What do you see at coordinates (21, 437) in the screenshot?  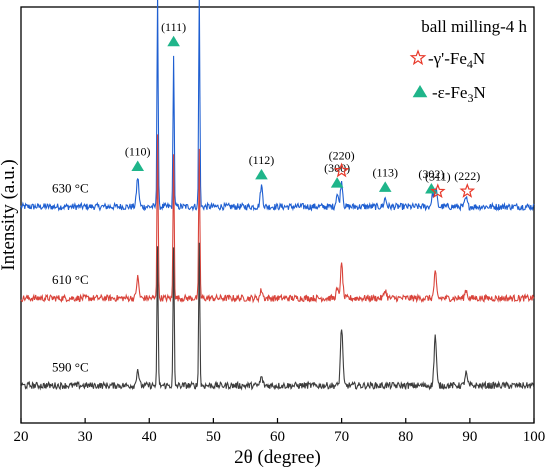 I see `x-tick-label: 20` at bounding box center [21, 437].